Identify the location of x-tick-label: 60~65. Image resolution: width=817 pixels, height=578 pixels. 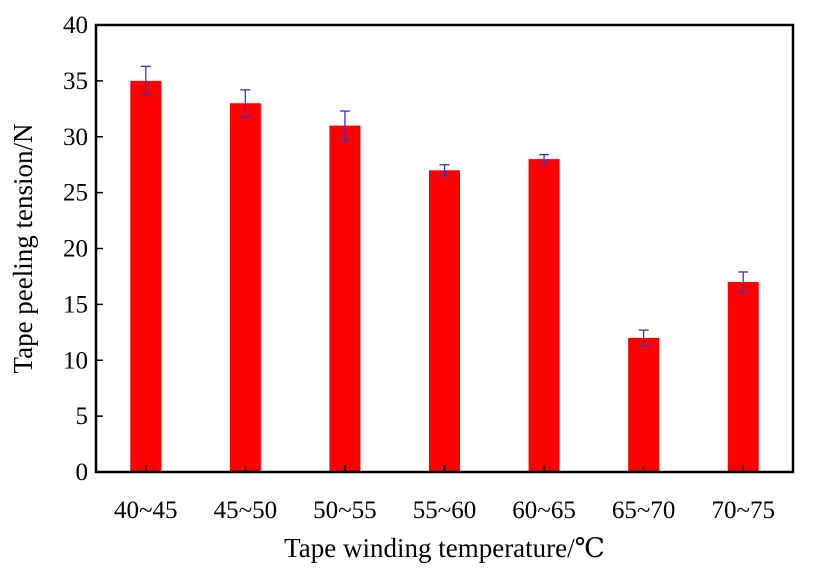
(544, 510).